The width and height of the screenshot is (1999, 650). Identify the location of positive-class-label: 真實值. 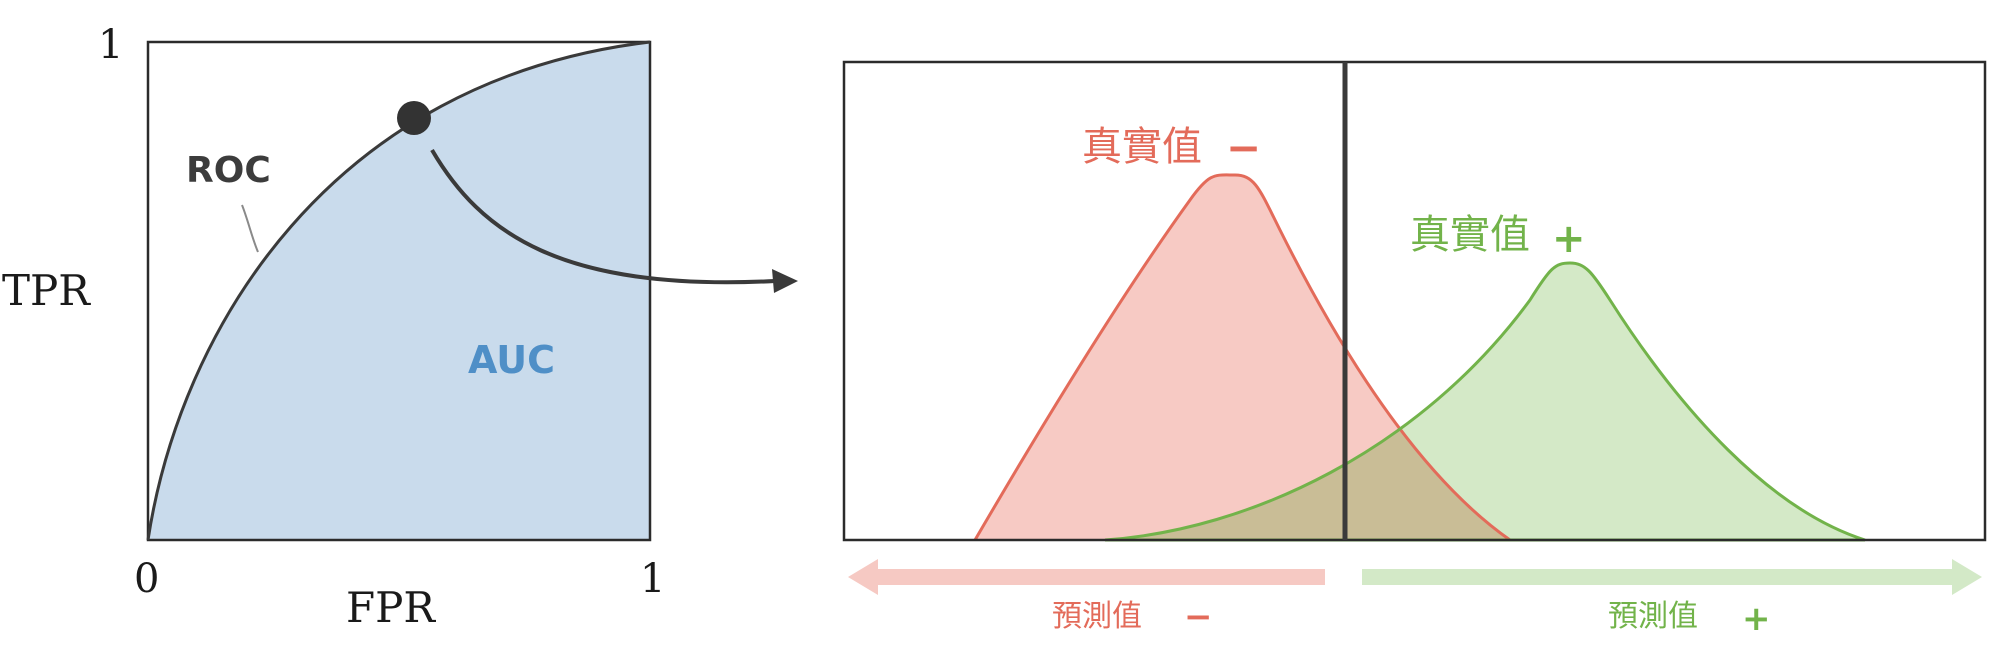
(1470, 235).